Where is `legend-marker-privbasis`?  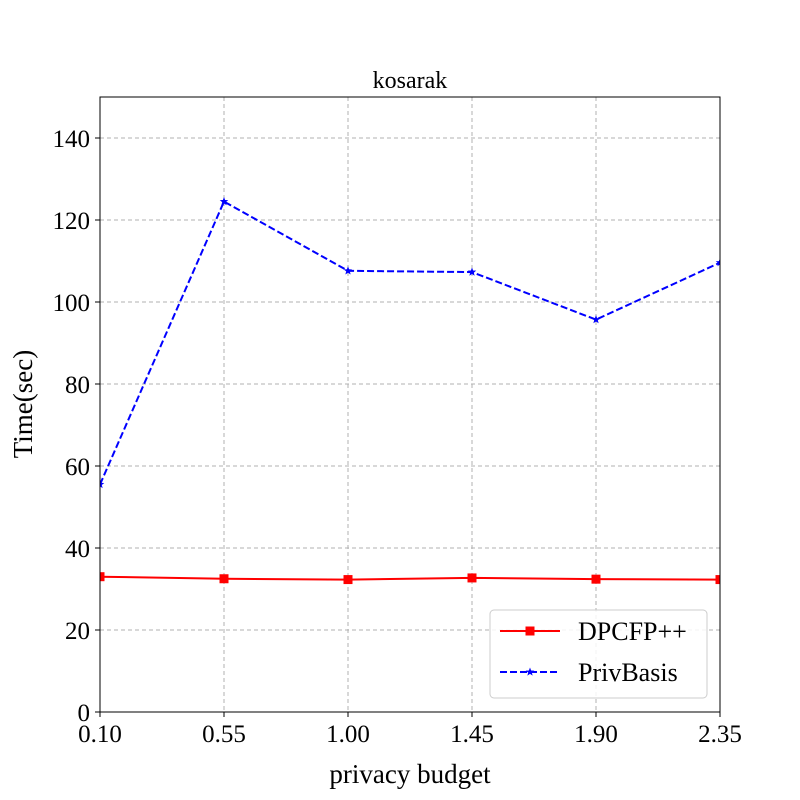
legend-marker-privbasis is located at coordinates (530, 671).